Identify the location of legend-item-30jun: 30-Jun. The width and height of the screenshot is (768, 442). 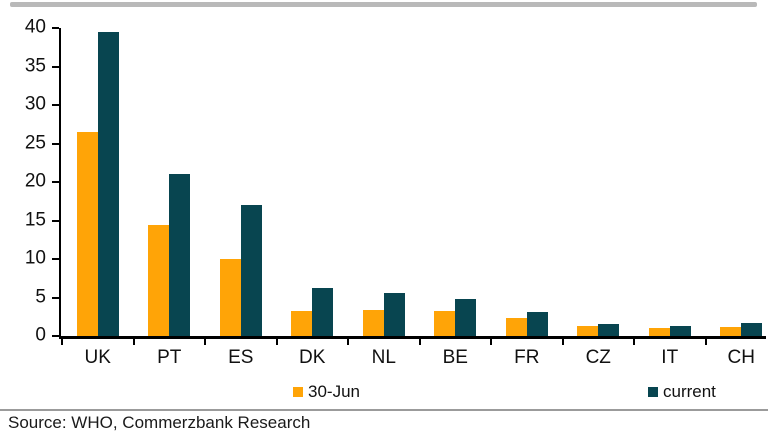
(326, 392).